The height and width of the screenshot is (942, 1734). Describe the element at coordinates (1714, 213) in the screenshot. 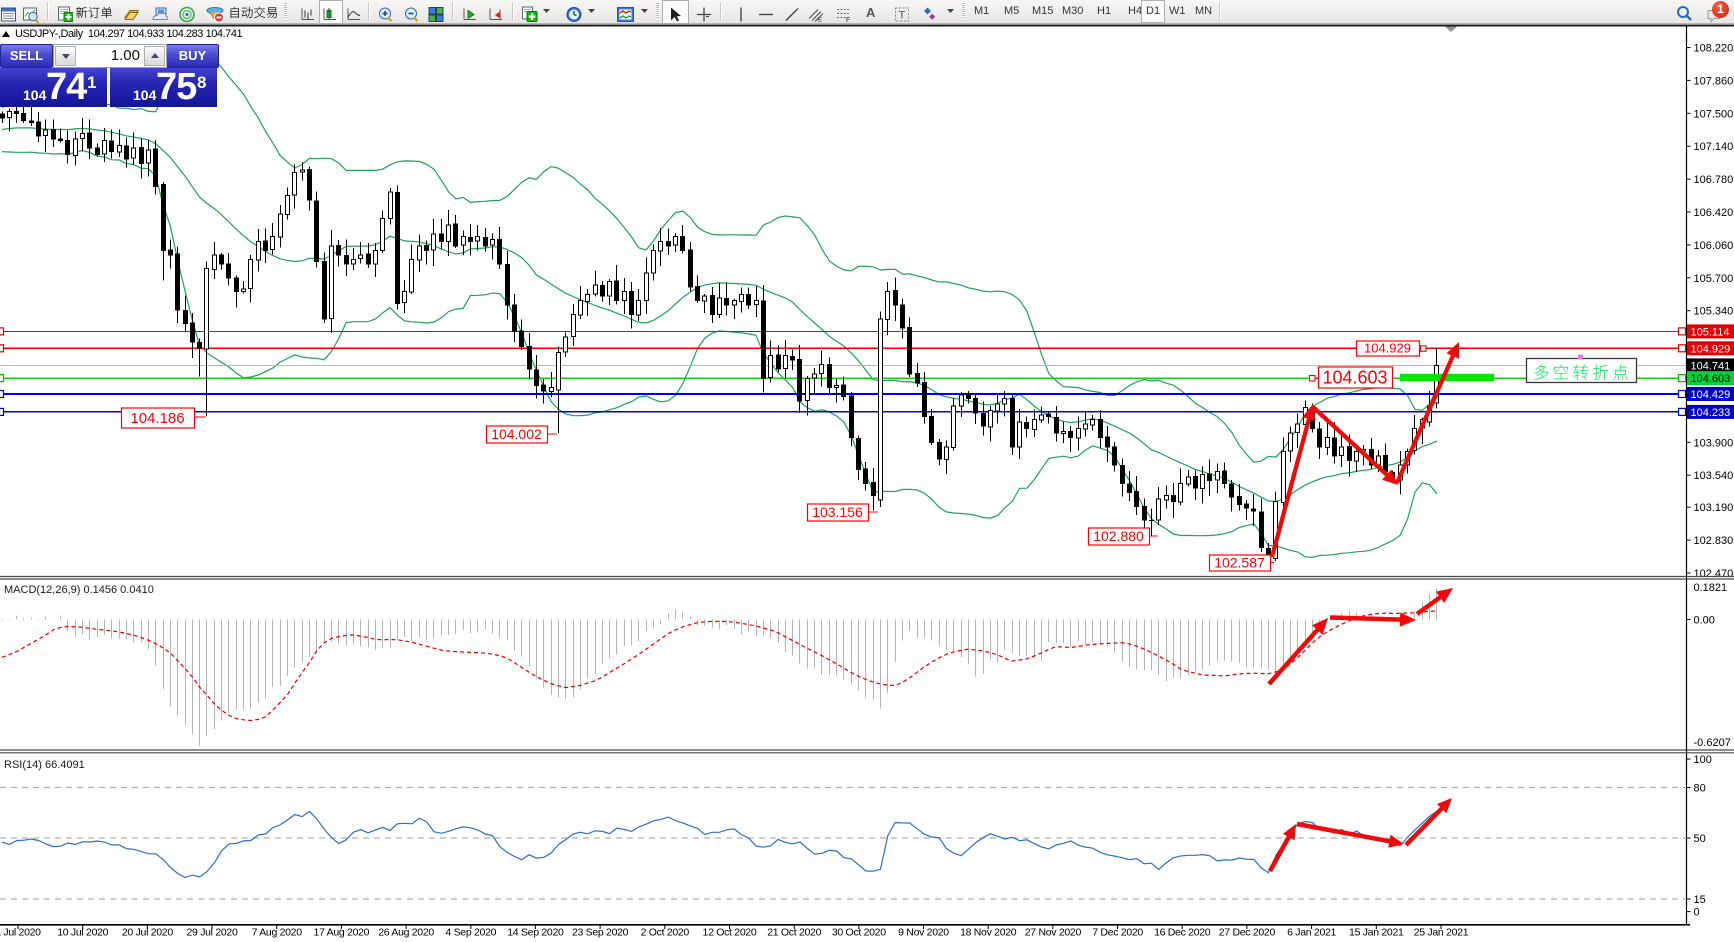

I see `svg-text: 106.420` at that location.